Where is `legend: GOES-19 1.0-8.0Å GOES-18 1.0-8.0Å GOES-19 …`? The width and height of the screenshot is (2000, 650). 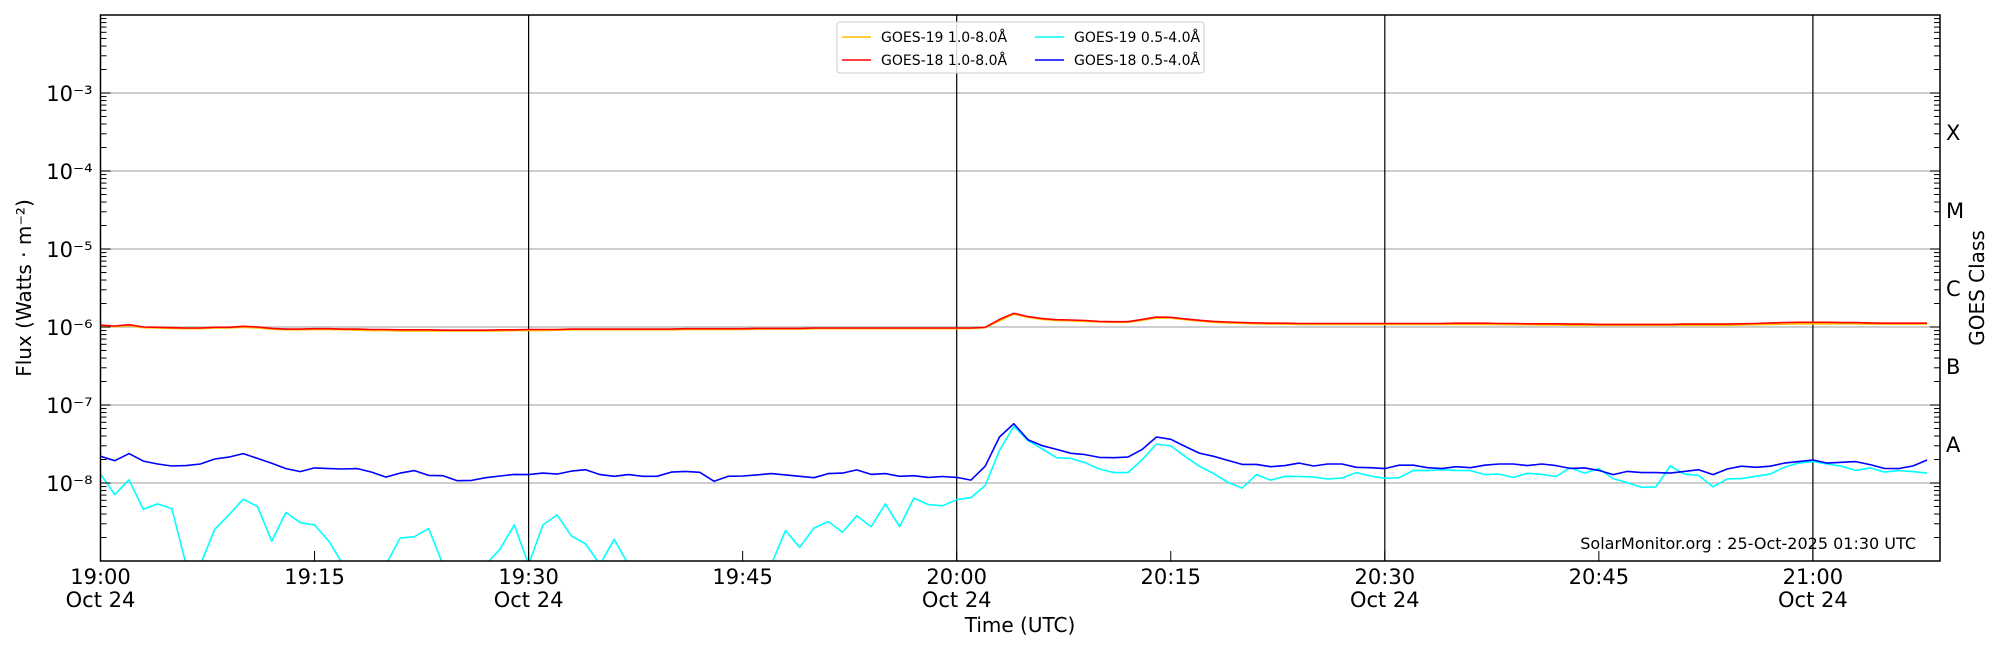 legend: GOES-19 1.0-8.0Å GOES-18 1.0-8.0Å GOES-19 … is located at coordinates (1020, 47).